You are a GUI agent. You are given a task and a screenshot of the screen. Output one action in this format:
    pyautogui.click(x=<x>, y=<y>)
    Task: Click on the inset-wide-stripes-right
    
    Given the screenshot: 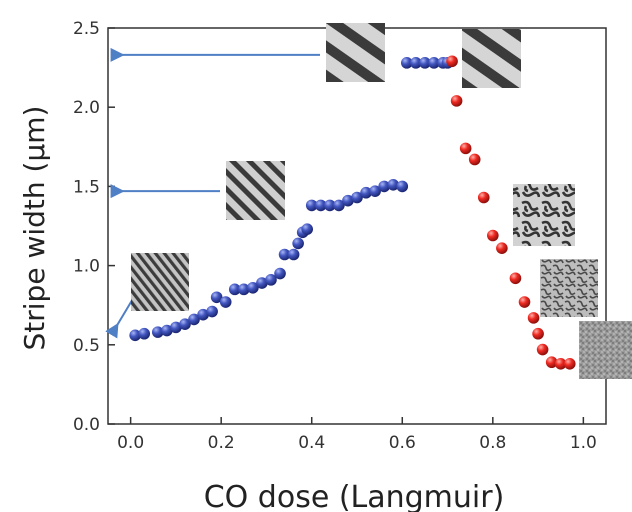 What is the action you would take?
    pyautogui.click(x=491, y=58)
    